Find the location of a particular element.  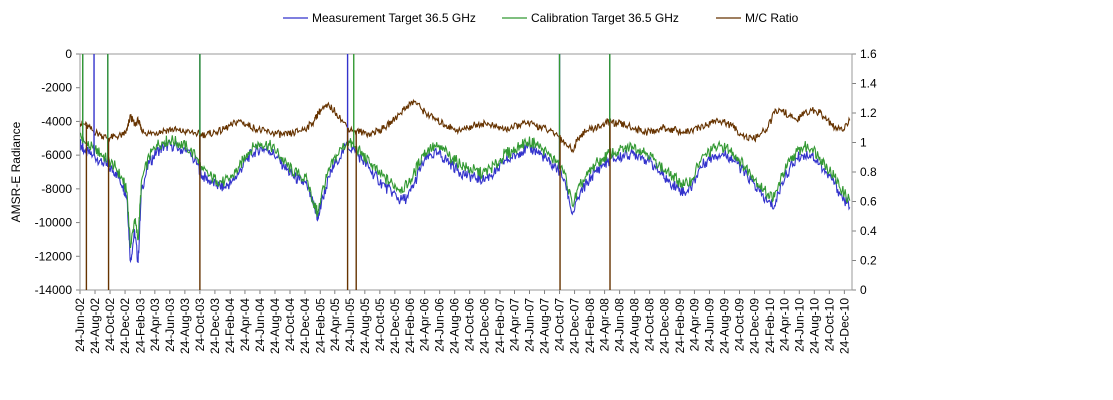

legend-item-ratio: M/C Ratio is located at coordinates (757, 18).